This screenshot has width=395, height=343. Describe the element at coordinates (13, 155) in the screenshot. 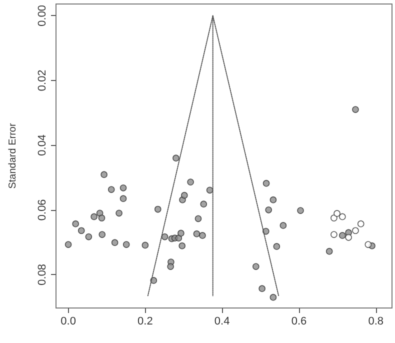

I see `y-axis-title: Standard Error` at that location.